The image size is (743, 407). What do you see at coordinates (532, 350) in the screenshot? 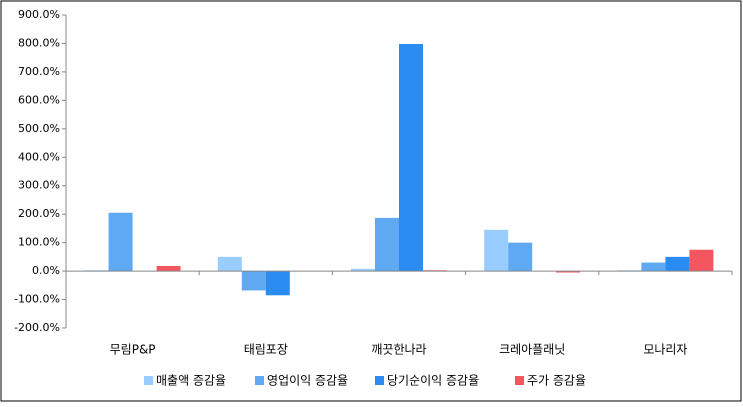
I see `x-tick-label: 크레아플래닛` at bounding box center [532, 350].